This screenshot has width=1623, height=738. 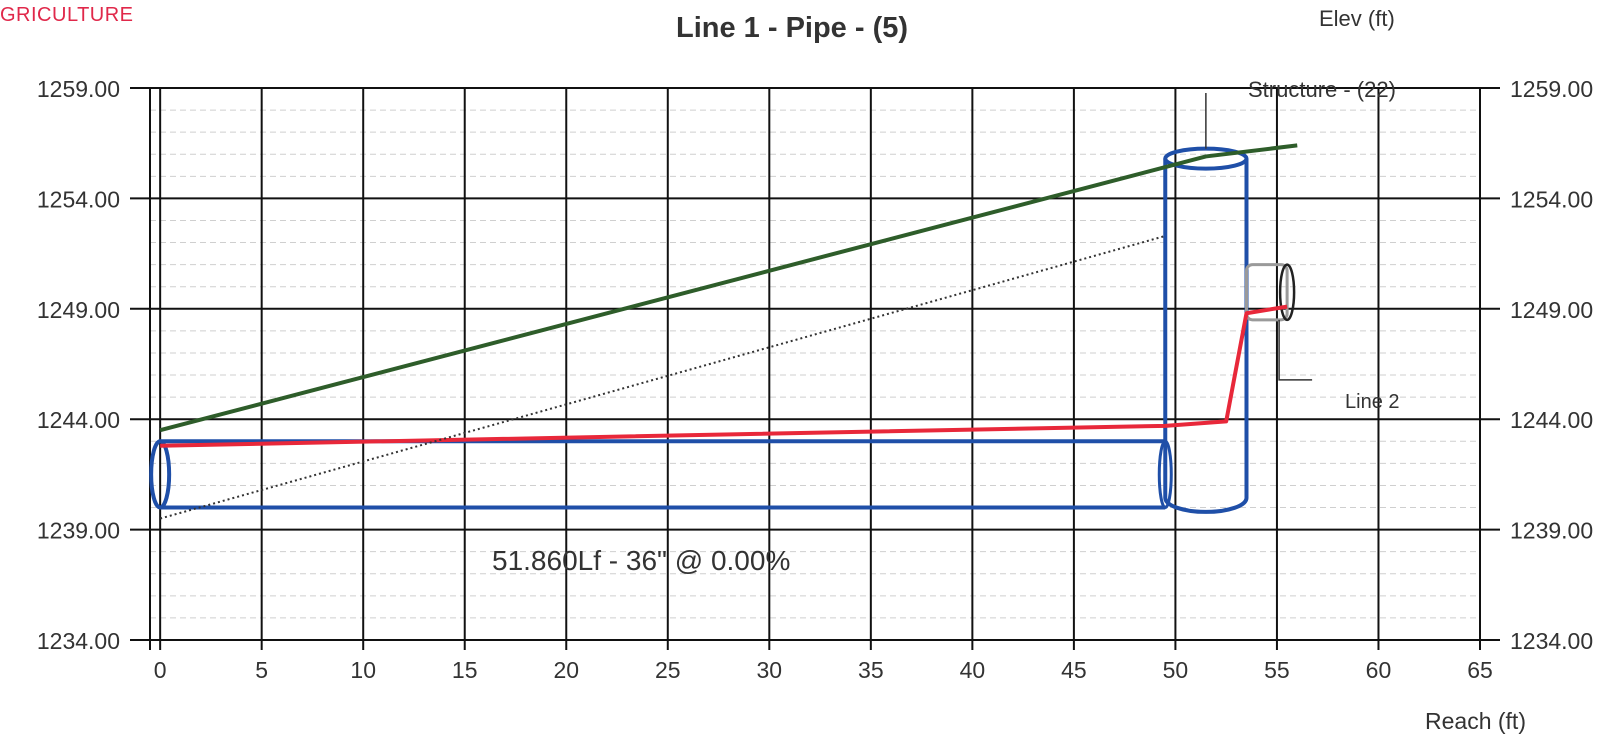 What do you see at coordinates (160, 474) in the screenshot?
I see `pipe-inlet-end` at bounding box center [160, 474].